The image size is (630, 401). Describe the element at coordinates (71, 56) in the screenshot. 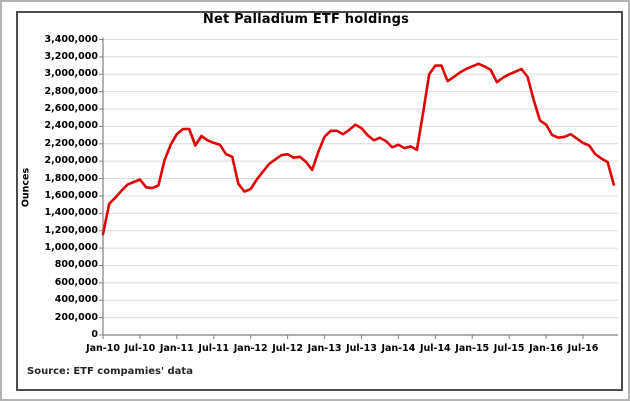

I see `y-tick-label: 3,200,000` at that location.